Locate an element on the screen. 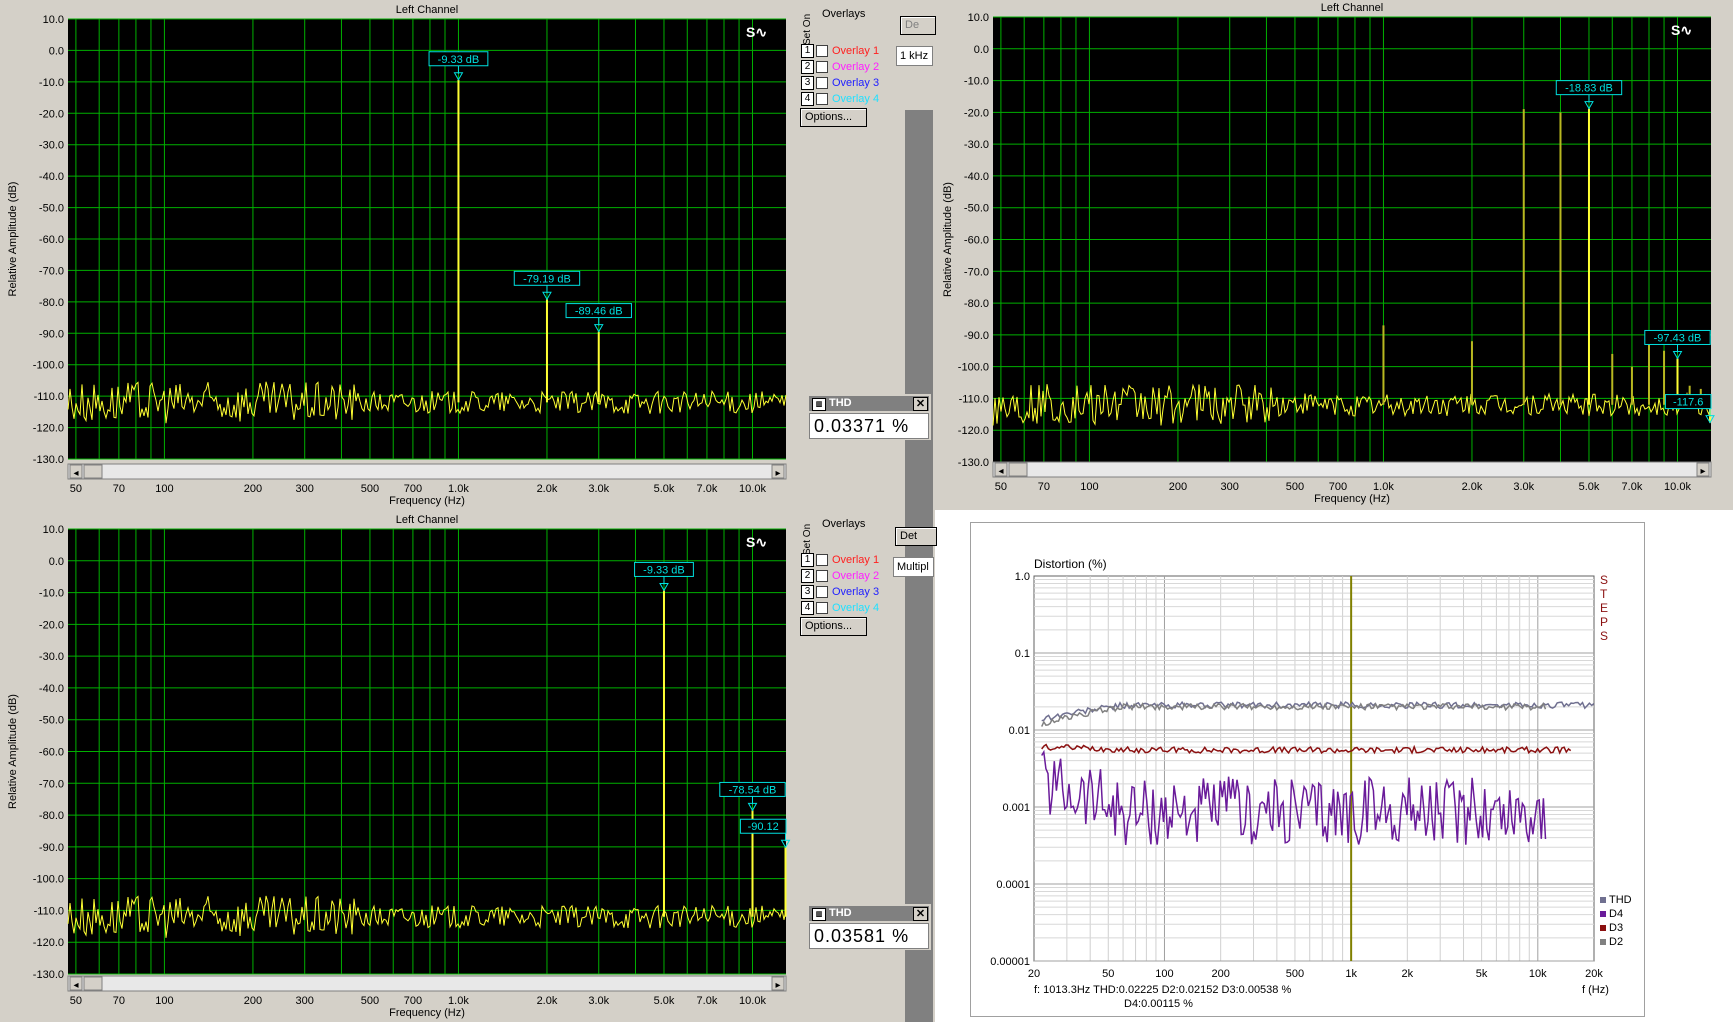 This screenshot has width=1733, height=1022. legend-swatch is located at coordinates (1603, 900).